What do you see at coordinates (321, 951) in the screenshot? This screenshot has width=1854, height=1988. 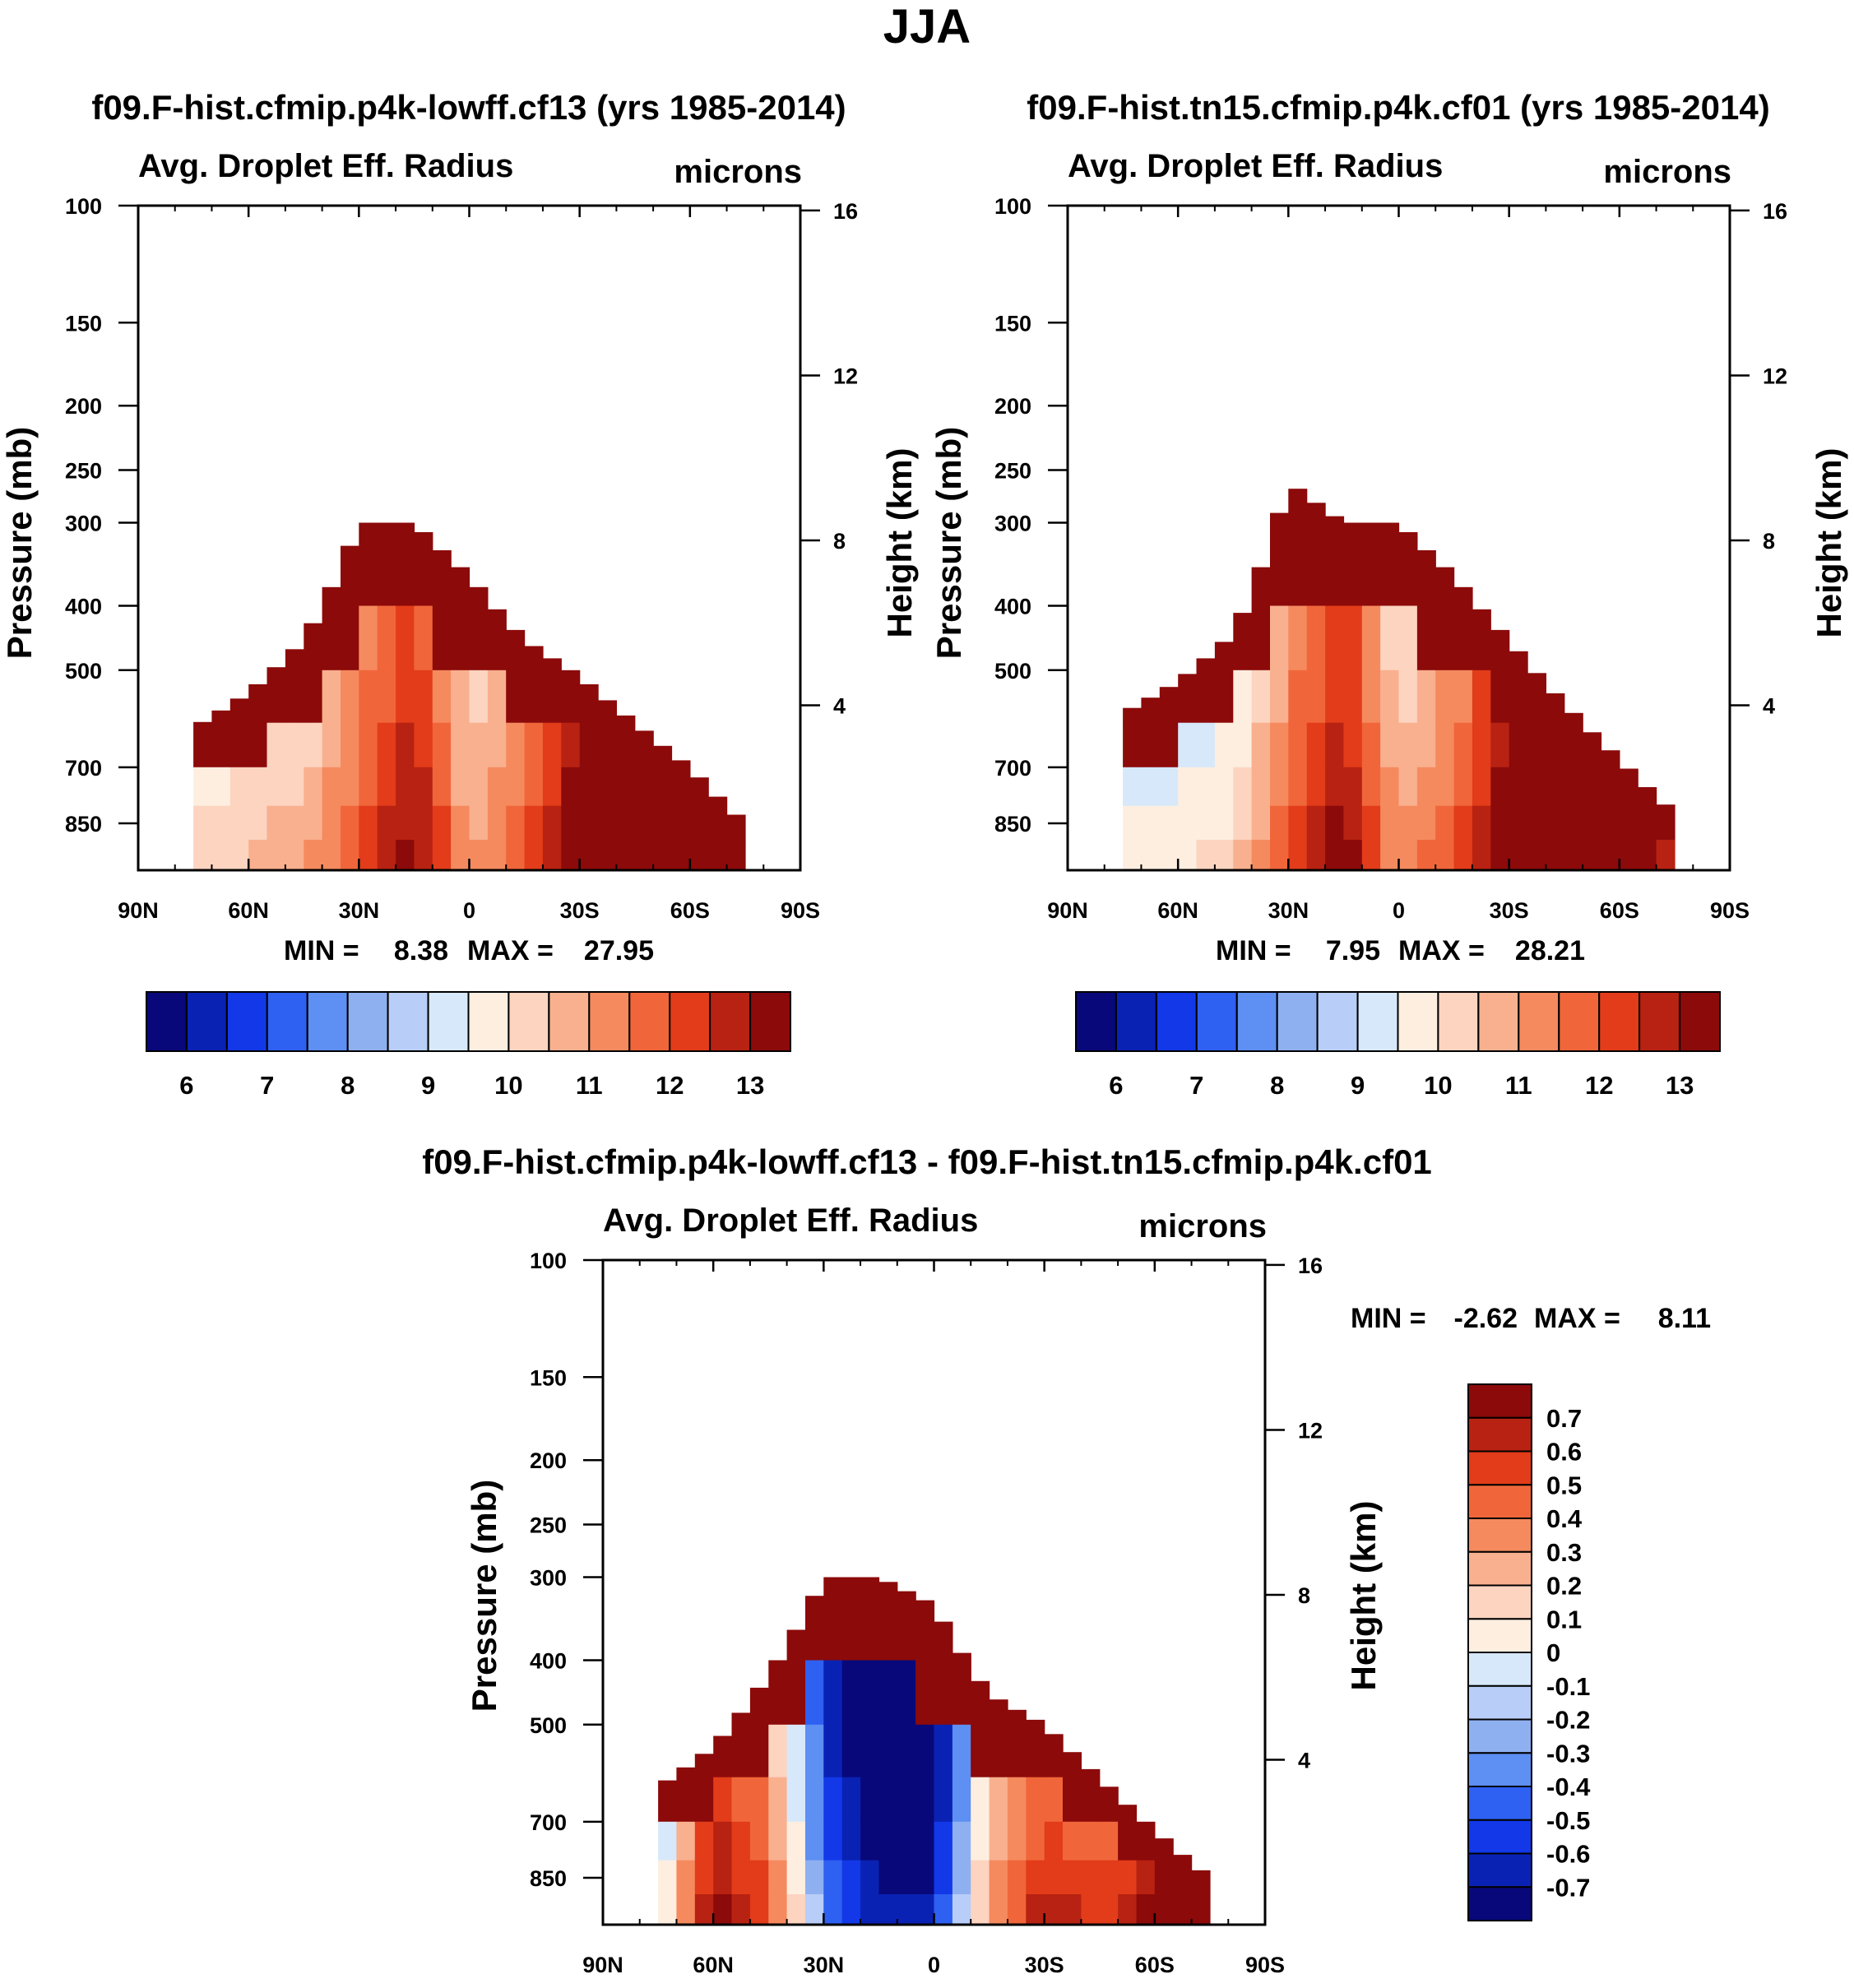 I see `panel-1-min-label: MIN =` at bounding box center [321, 951].